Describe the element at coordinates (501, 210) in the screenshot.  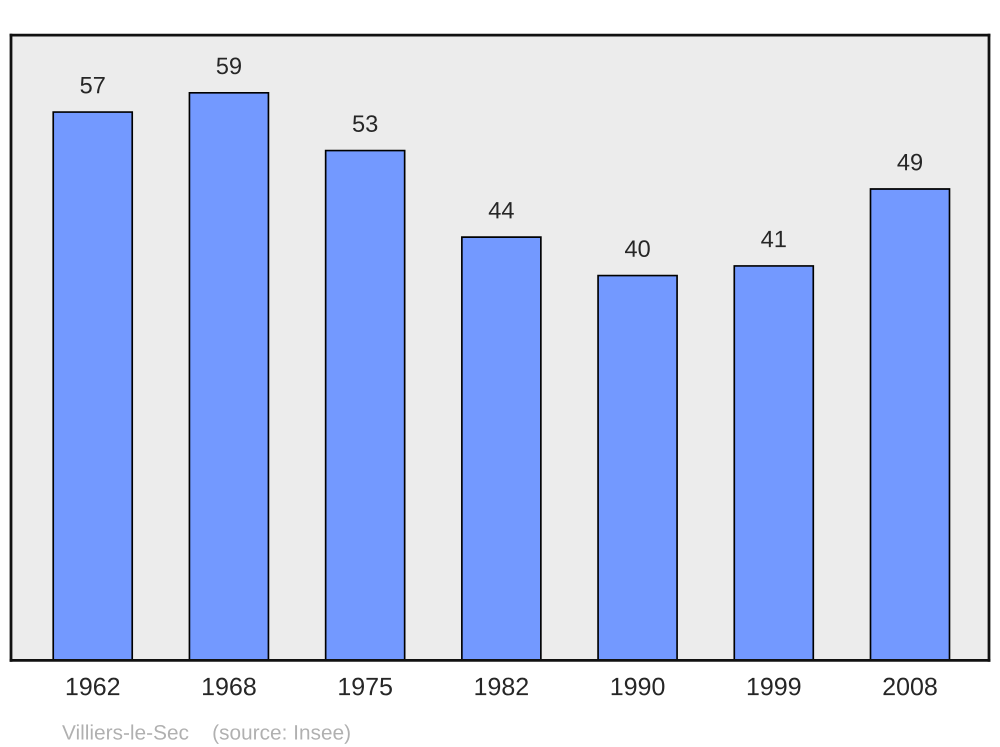
I see `data-label: 44` at that location.